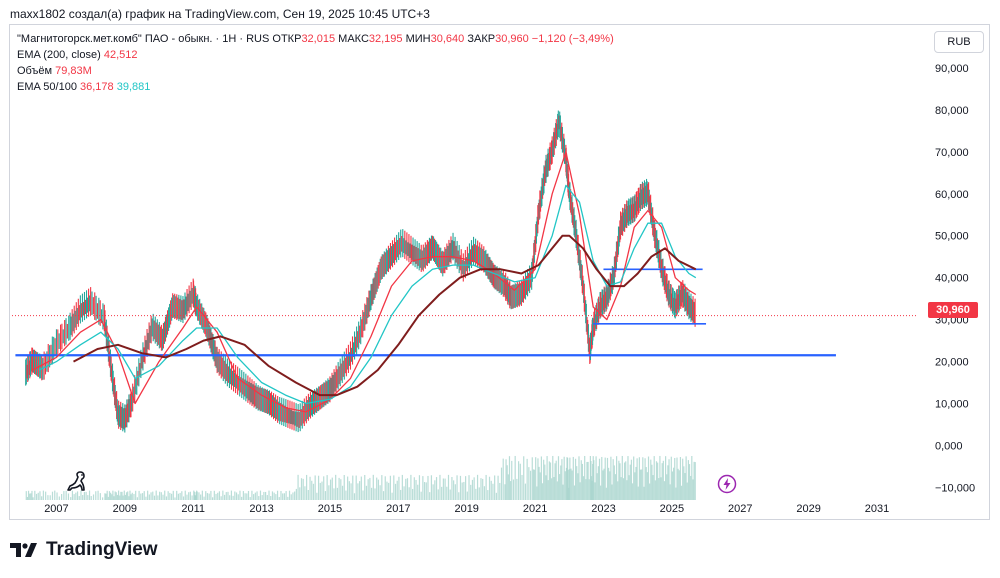 The image size is (1000, 578). I want to click on legend-volume-row: Объём 79,83M, so click(315, 71).